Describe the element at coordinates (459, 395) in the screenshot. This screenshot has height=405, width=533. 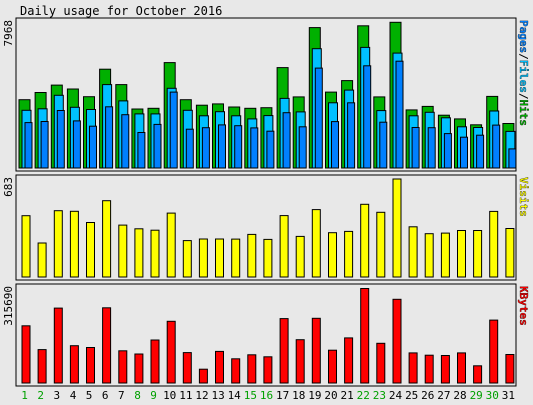
I see `day-label-28: 28` at that location.